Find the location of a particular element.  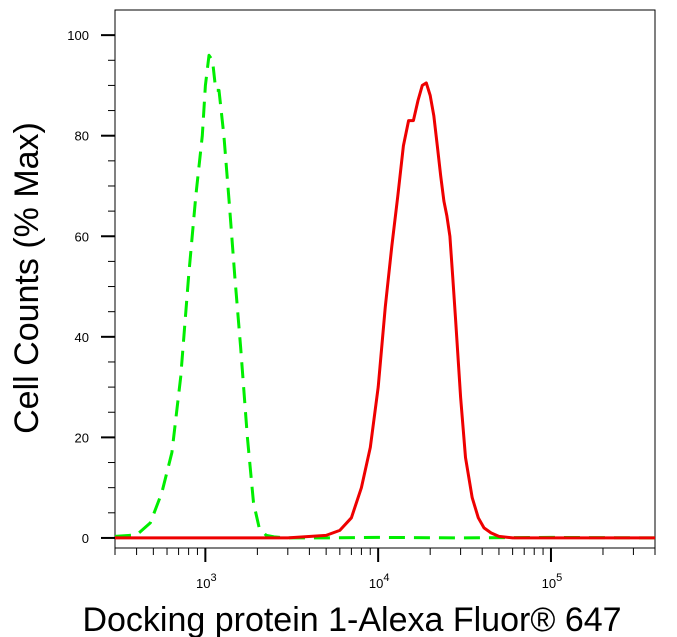

x-axis: 10³ 10⁴ 10⁵ is located at coordinates (385, 569).